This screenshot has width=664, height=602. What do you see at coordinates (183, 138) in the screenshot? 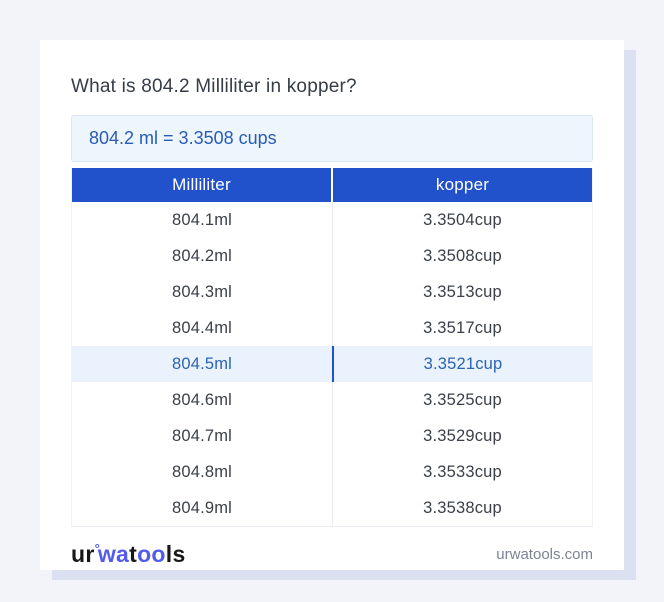
I see `conversion-result-text: 804.2 ml = 3.3508 cups` at bounding box center [183, 138].